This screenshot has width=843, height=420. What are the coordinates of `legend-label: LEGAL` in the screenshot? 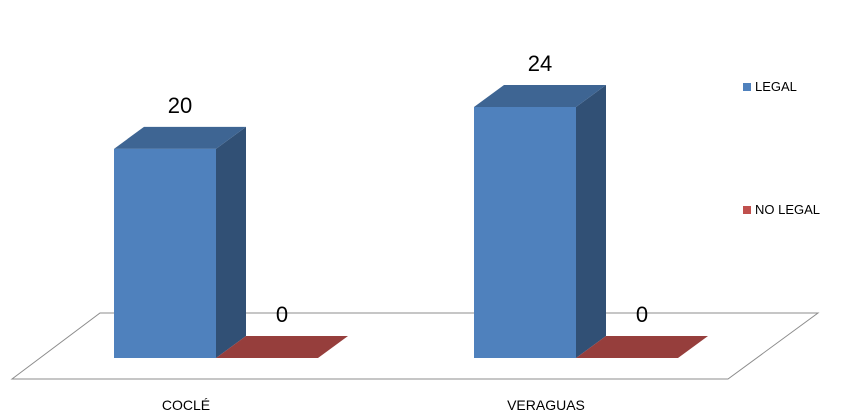 It's located at (776, 86).